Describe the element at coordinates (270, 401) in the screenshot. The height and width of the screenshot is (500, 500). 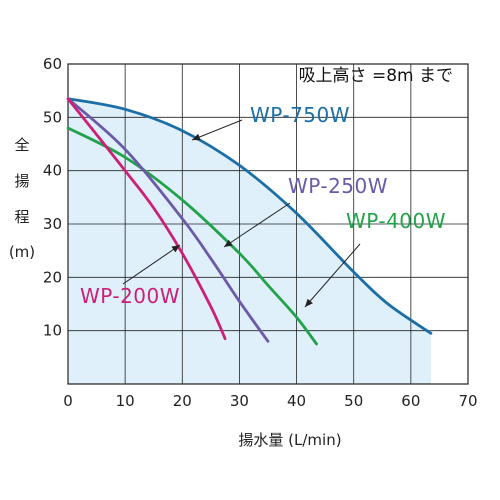
I see `x-tick-labels: 0 10 20 30 40 50 60 70` at that location.